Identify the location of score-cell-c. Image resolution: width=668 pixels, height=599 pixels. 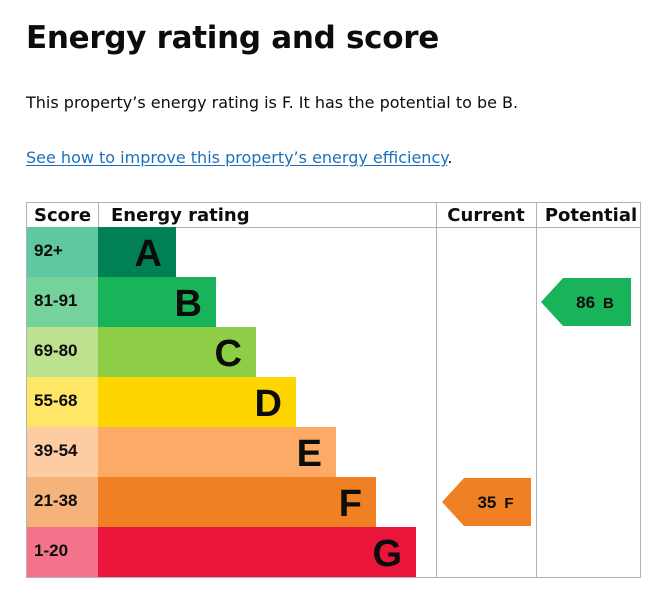
(62, 352).